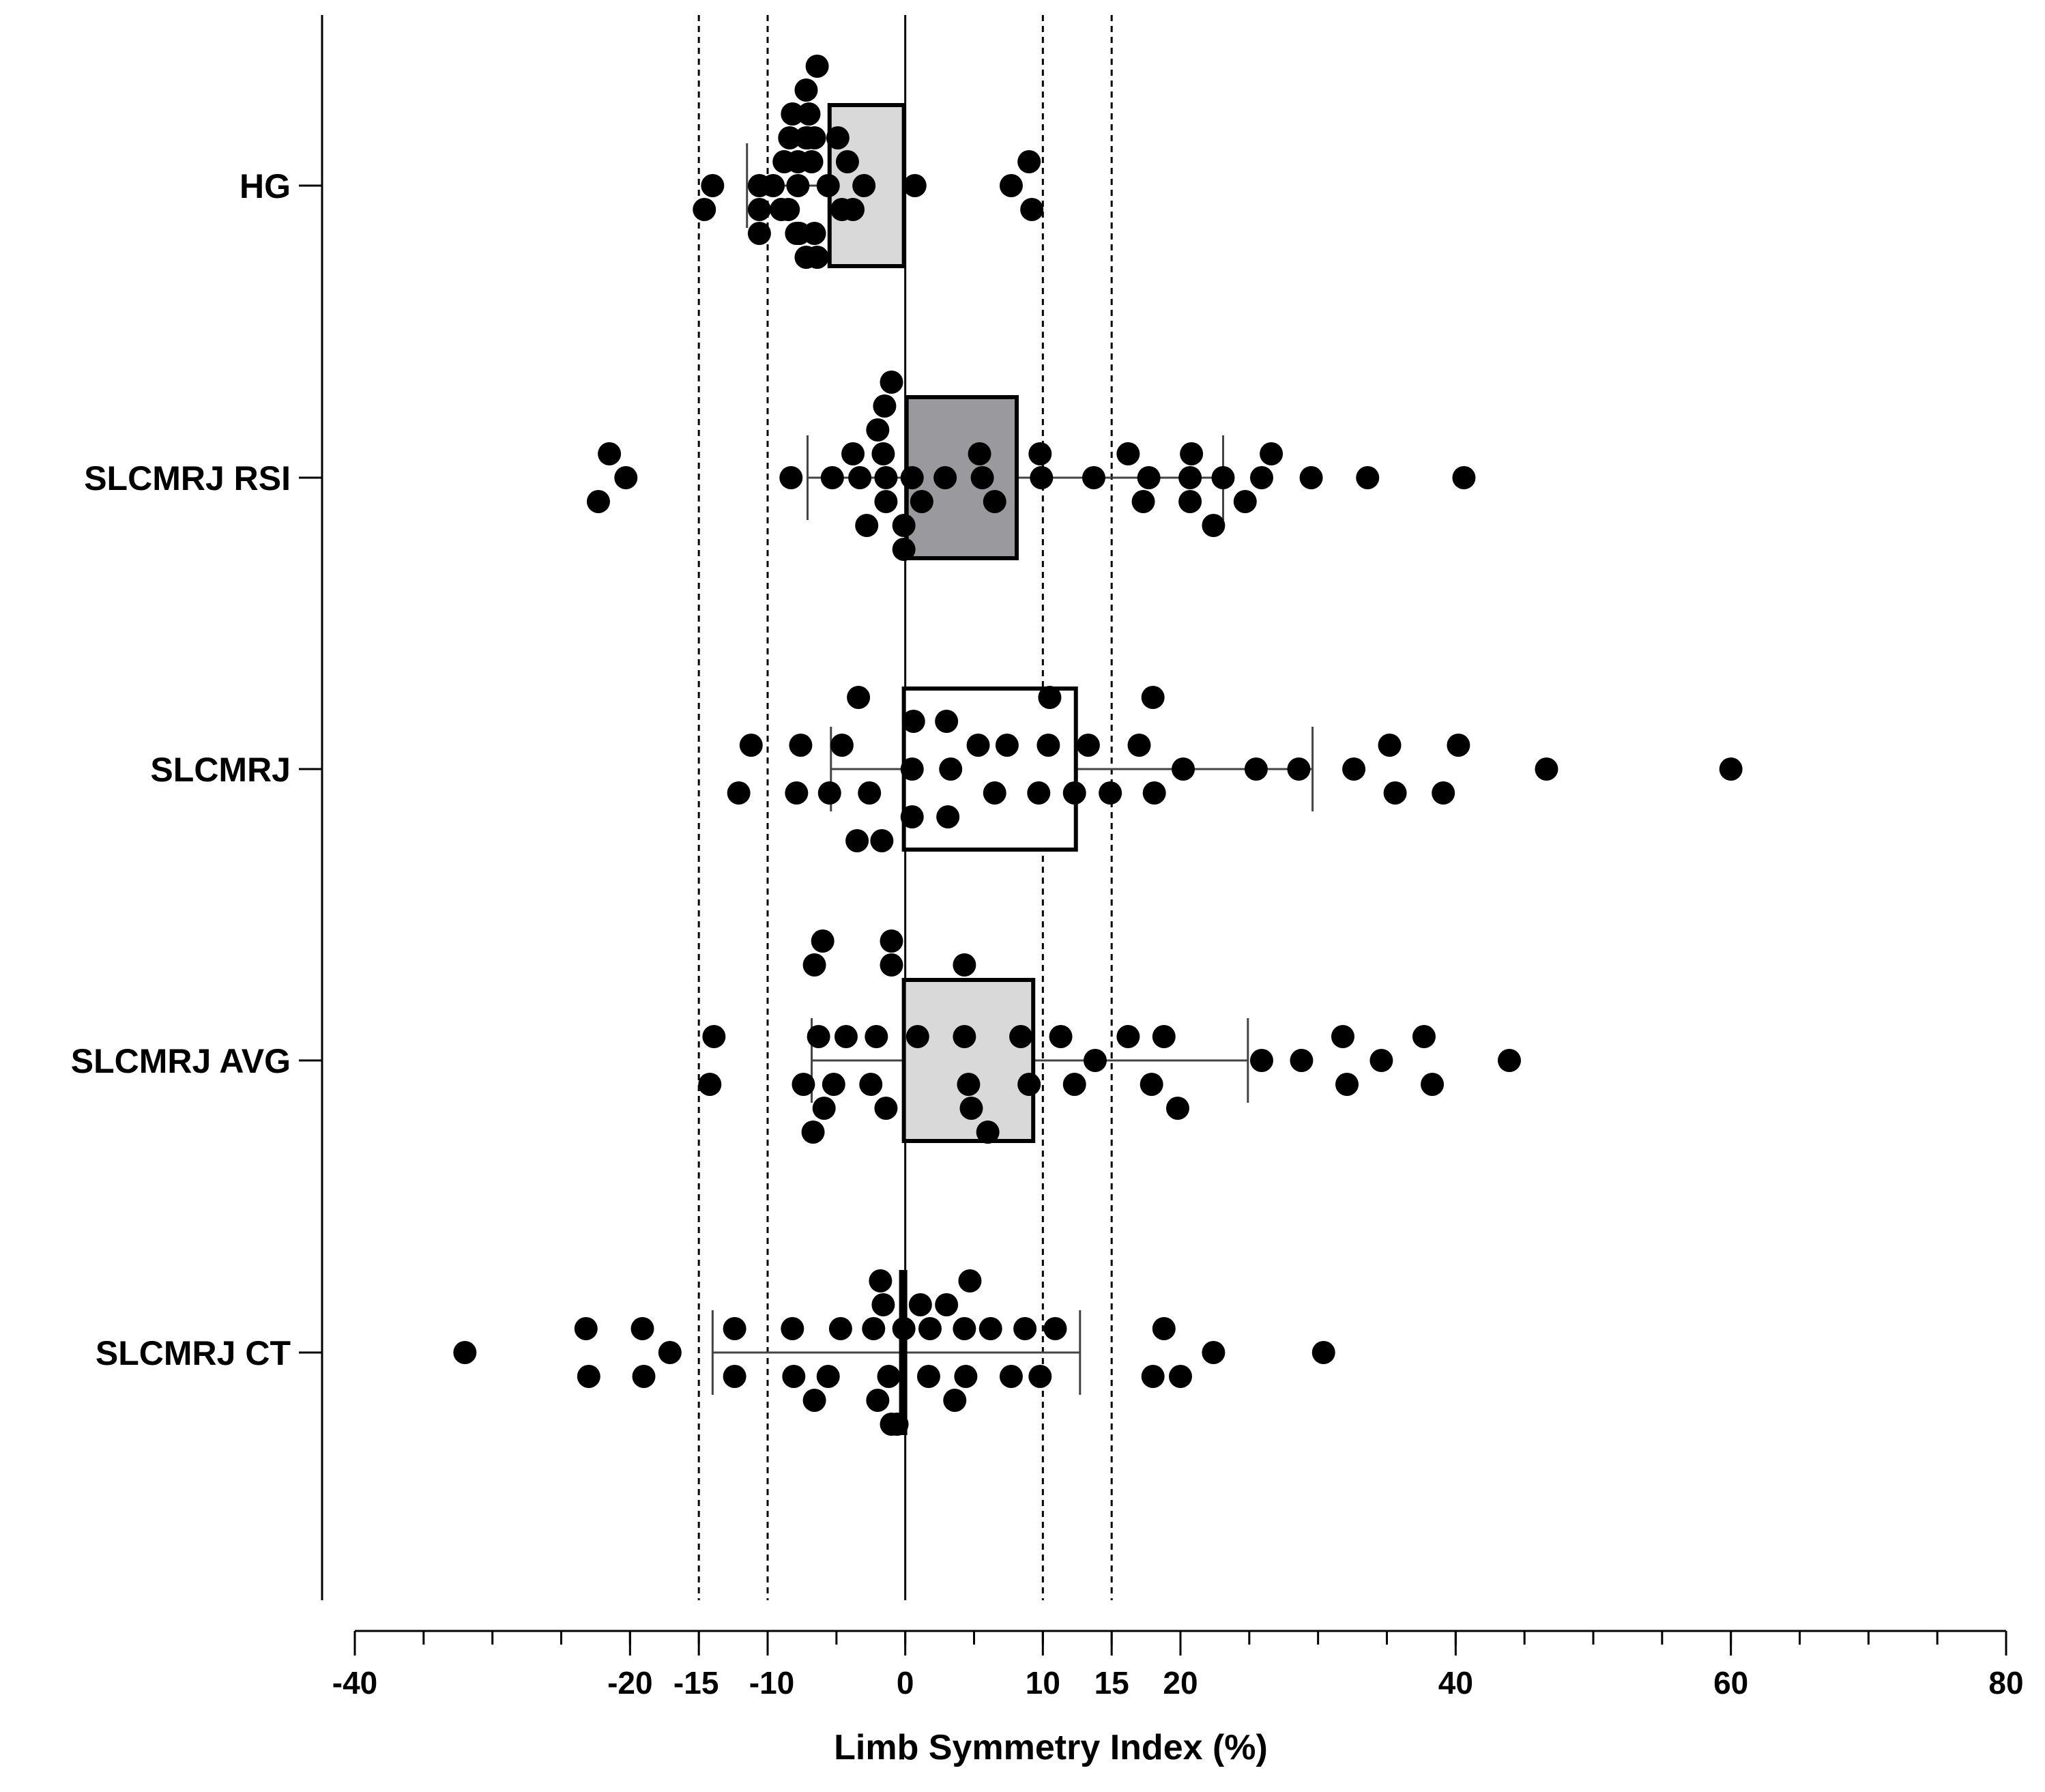 This screenshot has height=1792, width=2045. I want to click on x-tick-label: 60, so click(1730, 1683).